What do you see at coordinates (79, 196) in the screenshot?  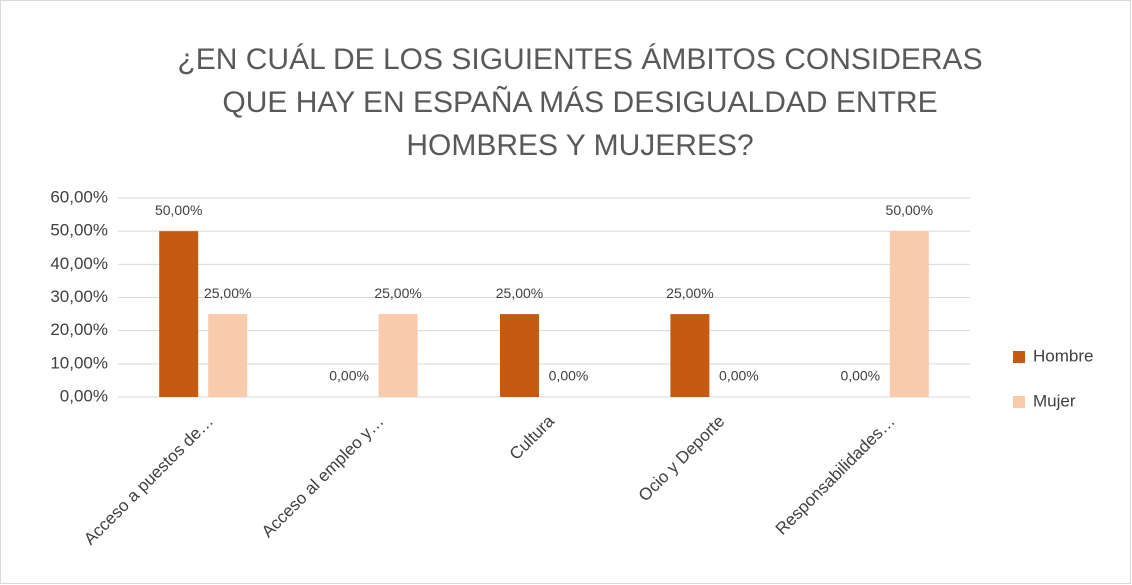 I see `y-tick-label: 60,00%` at bounding box center [79, 196].